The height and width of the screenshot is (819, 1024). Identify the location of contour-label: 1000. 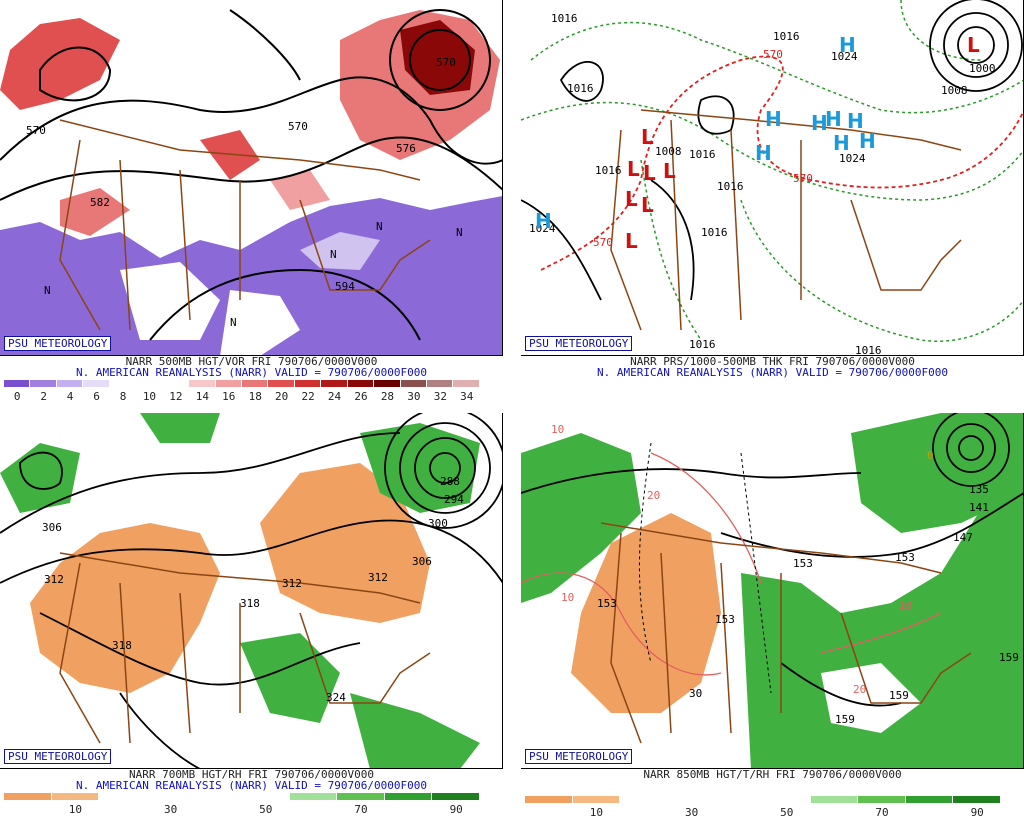
(982, 68).